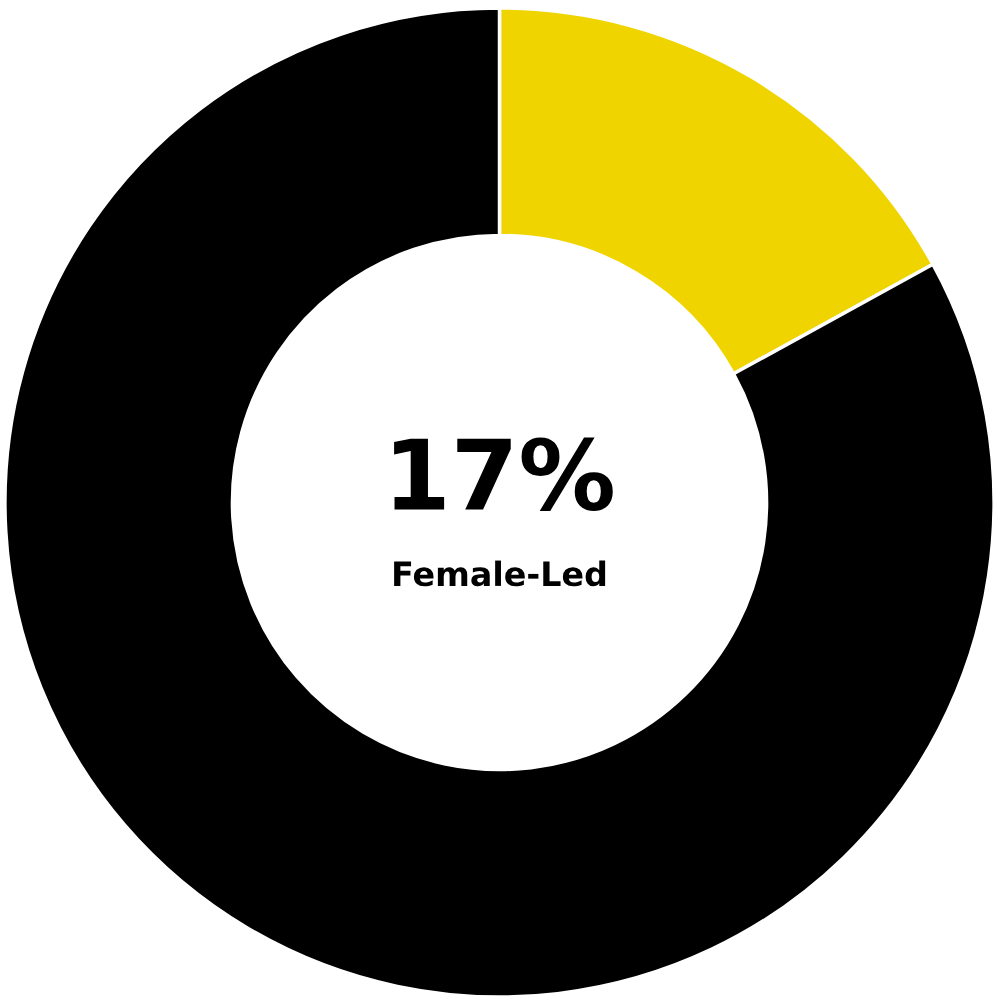 This screenshot has height=1005, width=999. Describe the element at coordinates (500, 573) in the screenshot. I see `text: Female-Led` at that location.